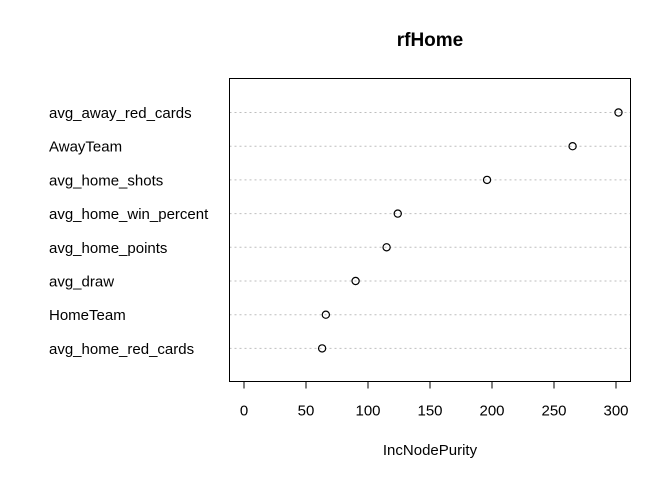 The width and height of the screenshot is (672, 480). Describe the element at coordinates (244, 411) in the screenshot. I see `x-tick-label: 0` at that location.